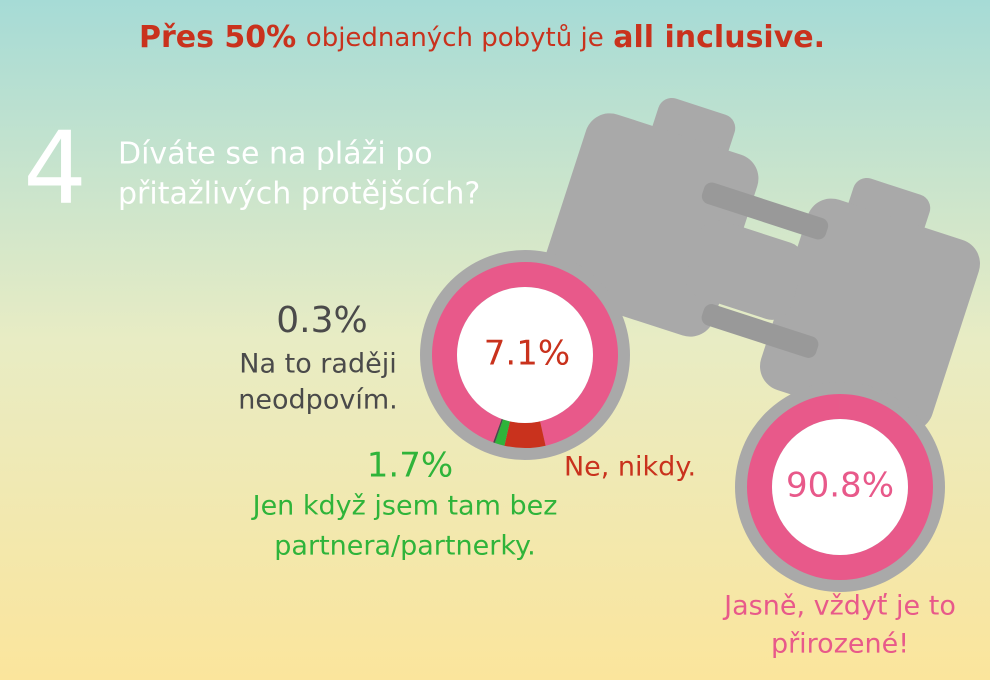 Image resolution: width=990 pixels, height=680 pixels. I want to click on question: Díváte se na pláži po, so click(275, 154).